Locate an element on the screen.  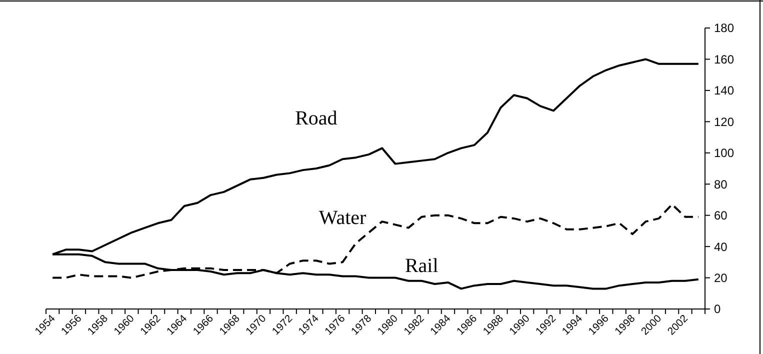
y-tick-label: 20 is located at coordinates (721, 277).